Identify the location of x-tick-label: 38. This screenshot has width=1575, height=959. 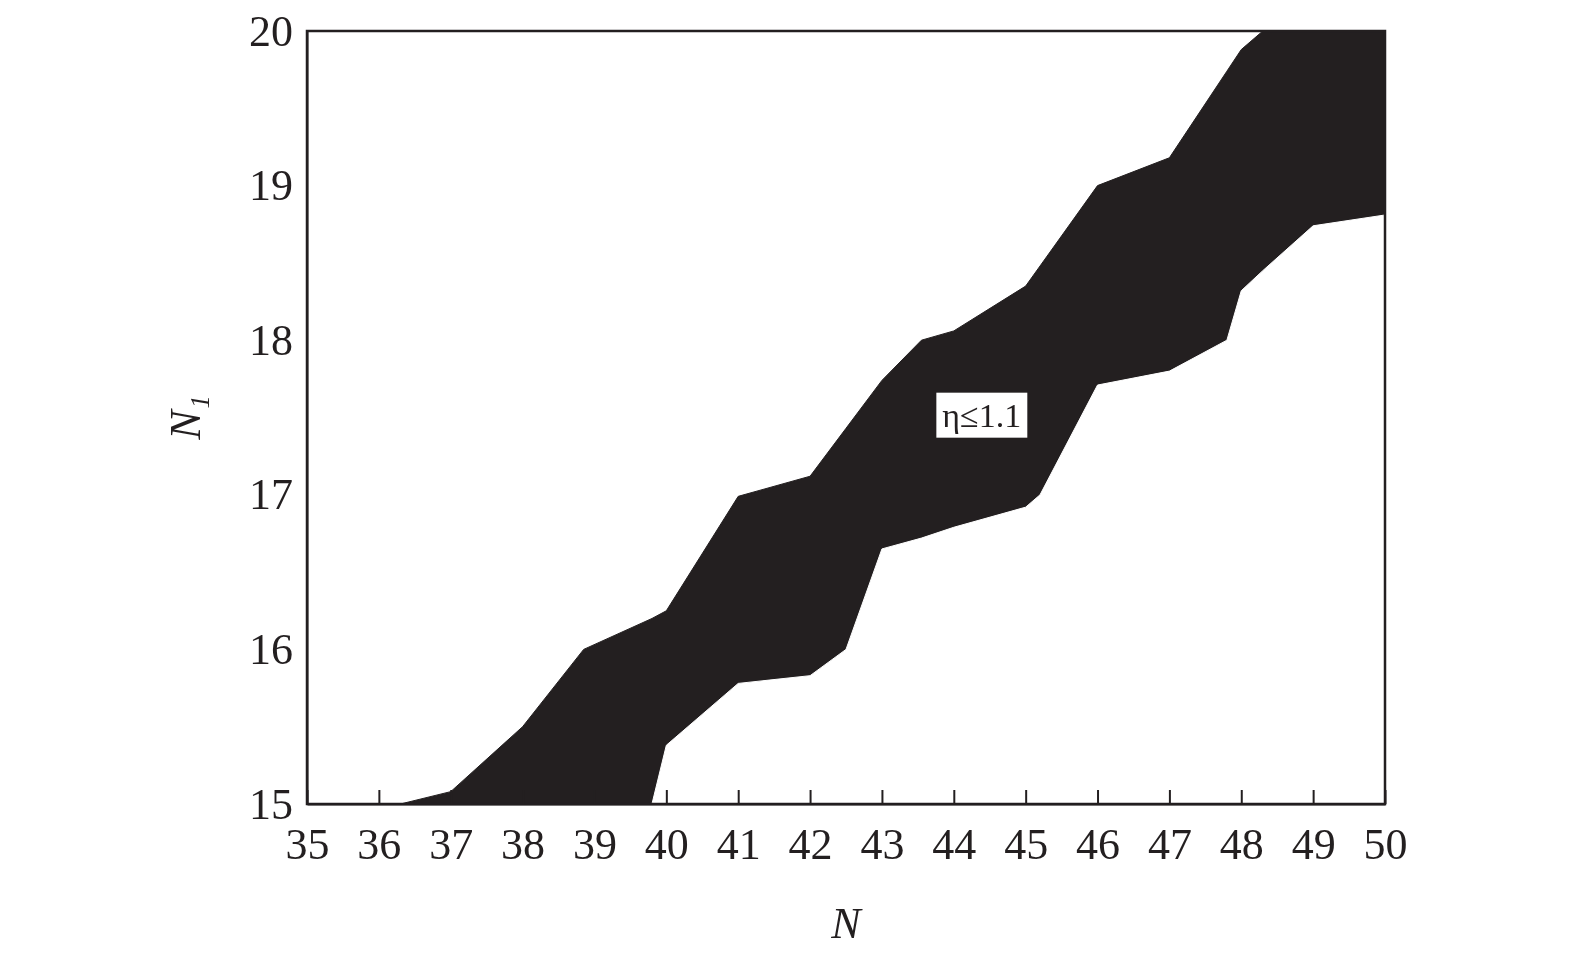
(523, 845).